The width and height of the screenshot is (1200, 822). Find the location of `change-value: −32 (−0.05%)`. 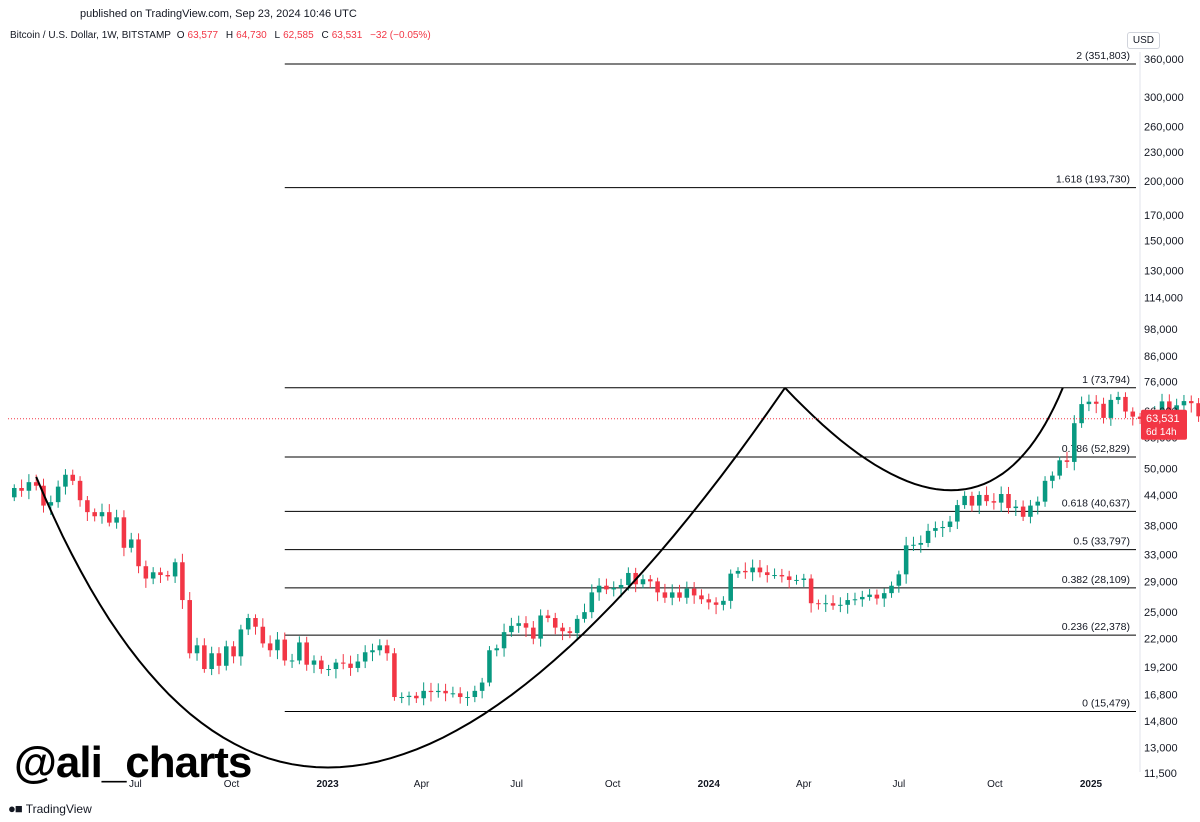

change-value: −32 (−0.05%) is located at coordinates (400, 35).